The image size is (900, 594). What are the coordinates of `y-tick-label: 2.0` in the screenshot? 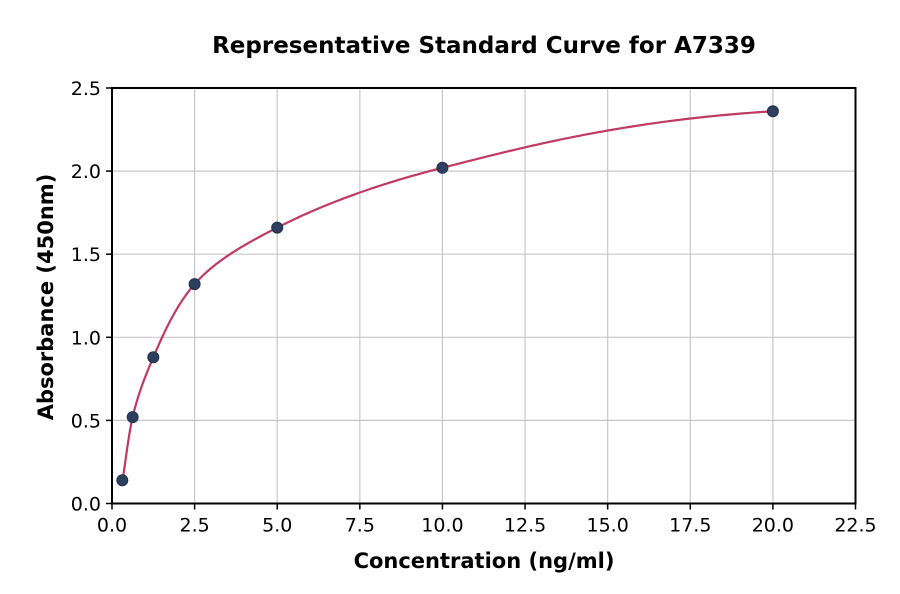 It's located at (86, 172).